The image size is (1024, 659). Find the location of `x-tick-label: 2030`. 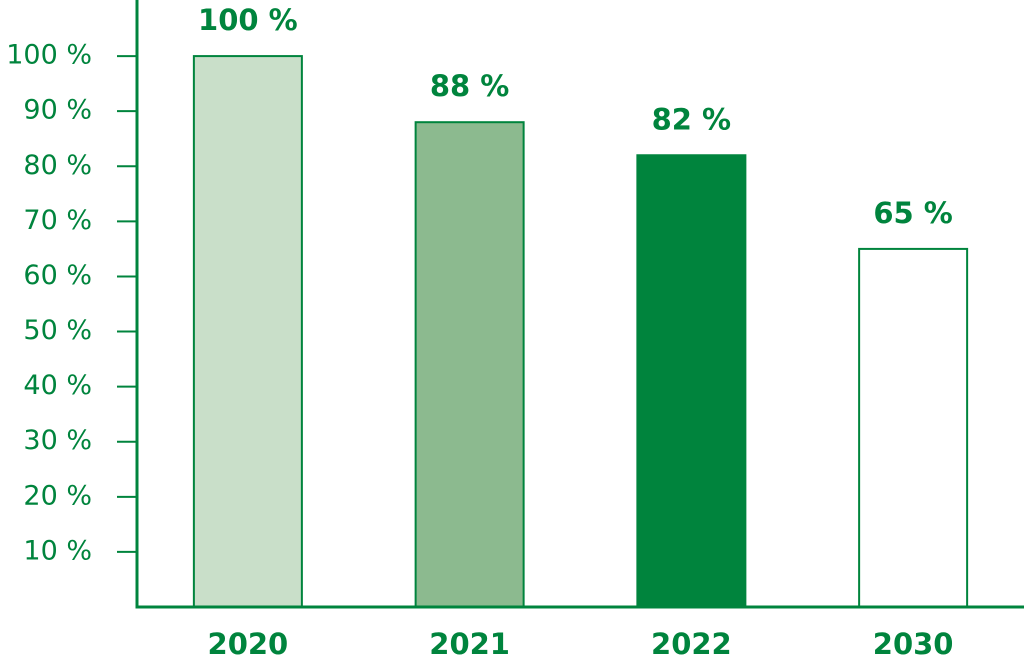

x-tick-label: 2030 is located at coordinates (913, 643).